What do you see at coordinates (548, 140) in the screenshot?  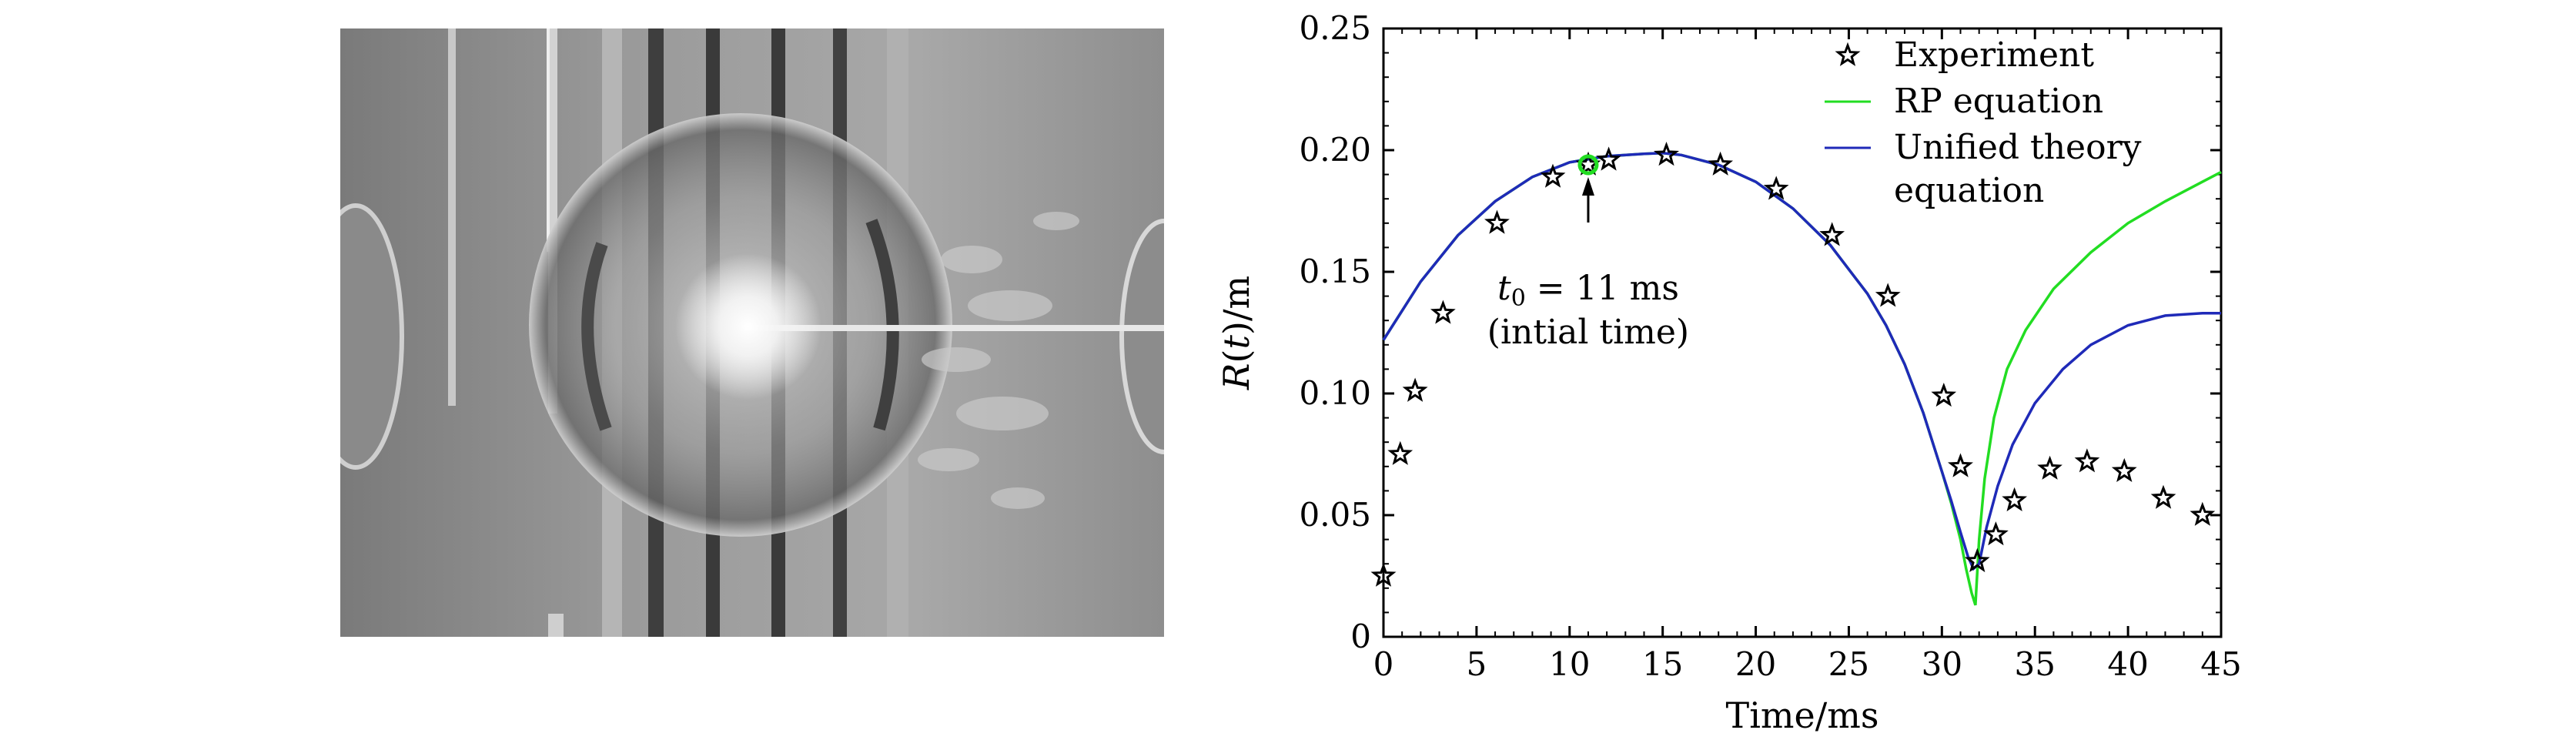 I see `probe-2-highlight` at bounding box center [548, 140].